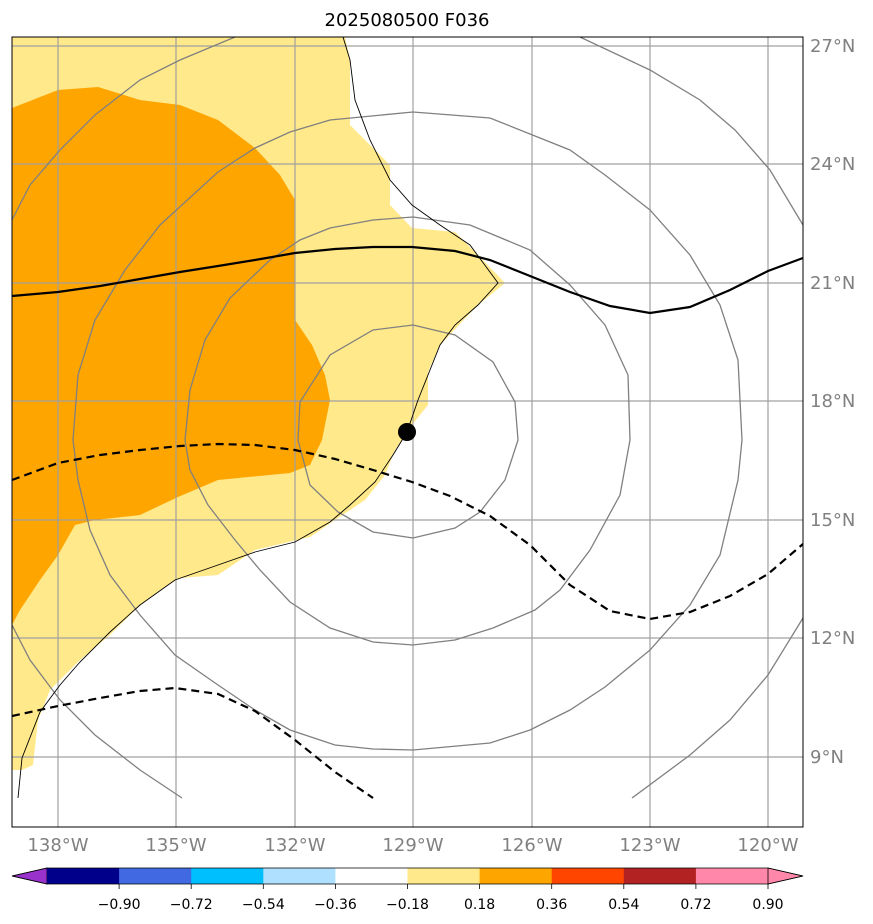 Image resolution: width=873 pixels, height=924 pixels. Describe the element at coordinates (691, 131) in the screenshot. I see `contour-ring-4-east` at that location.